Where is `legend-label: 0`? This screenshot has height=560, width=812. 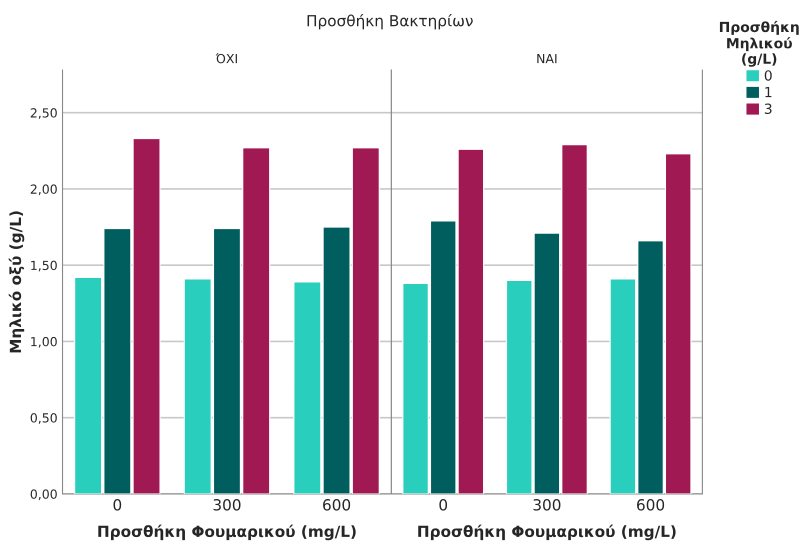
legend-label: 0 is located at coordinates (768, 75).